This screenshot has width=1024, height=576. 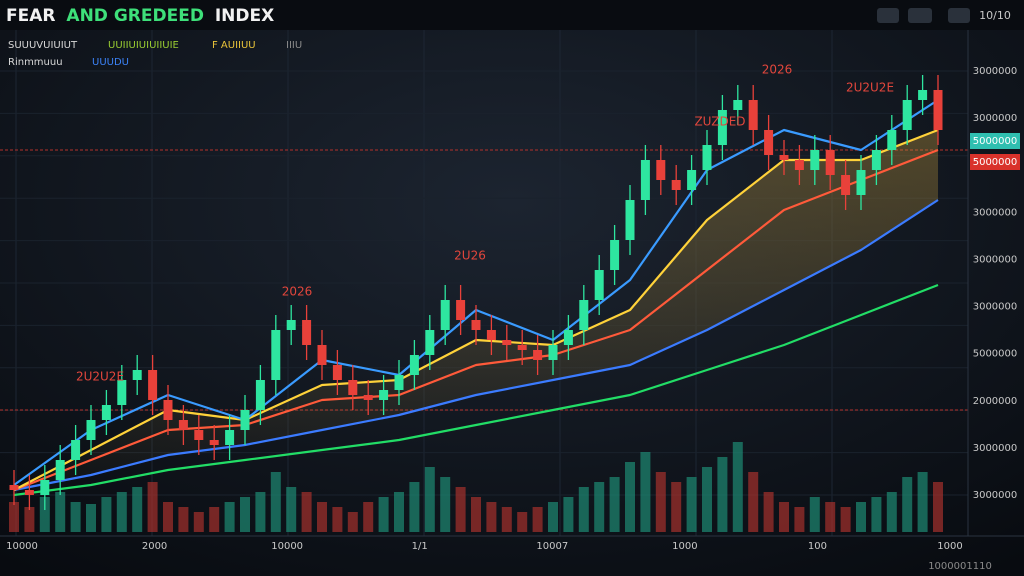 What do you see at coordinates (995, 15) in the screenshot?
I see `clock: 10/10` at bounding box center [995, 15].